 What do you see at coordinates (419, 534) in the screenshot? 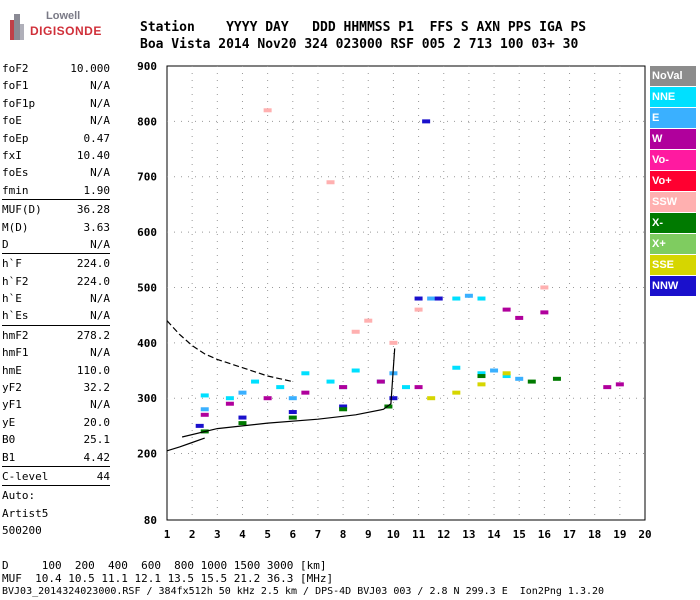
I see `x-tick-label: 11` at bounding box center [419, 534].